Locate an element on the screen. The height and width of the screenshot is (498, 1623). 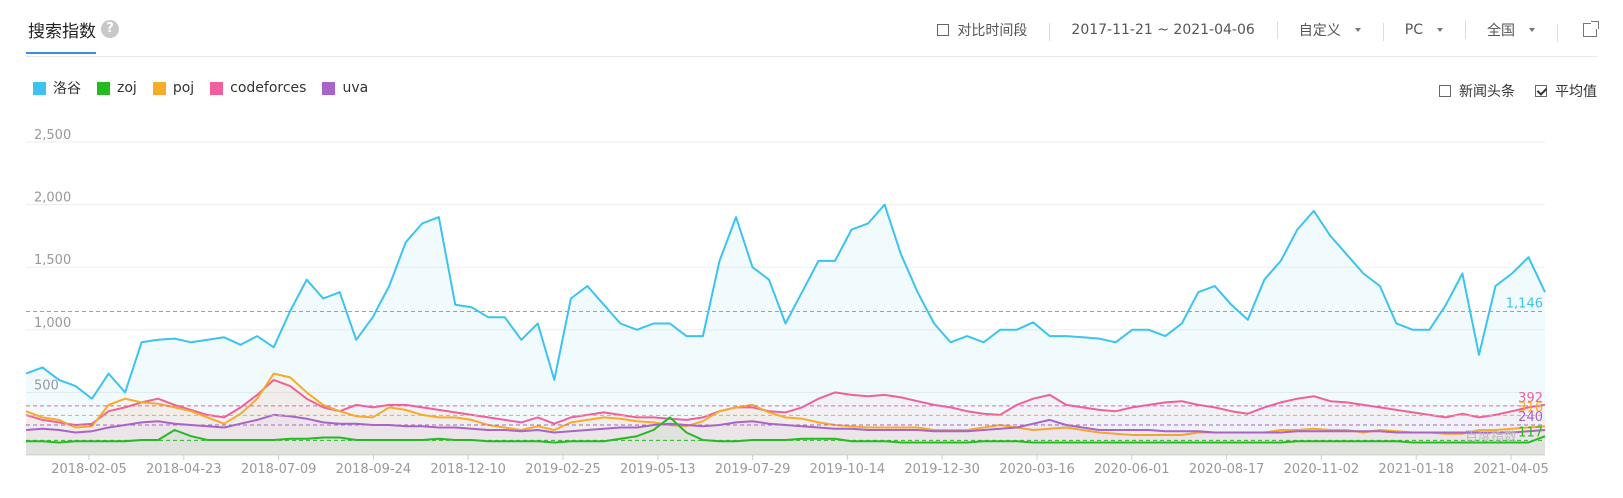
range-mode-select: 自定义 is located at coordinates (1329, 30).